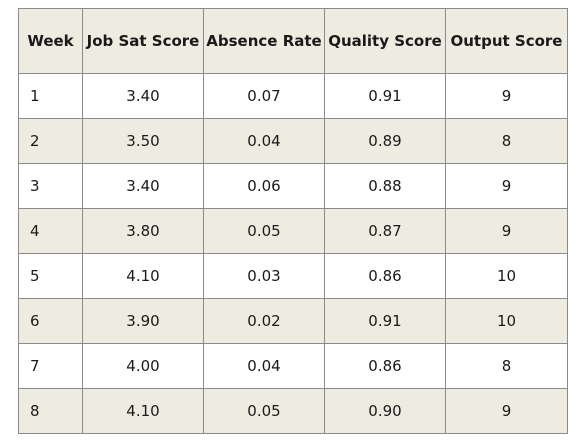 This screenshot has height=443, width=584. What do you see at coordinates (143, 231) in the screenshot?
I see `cell-job-sat-score: 3.80` at bounding box center [143, 231].